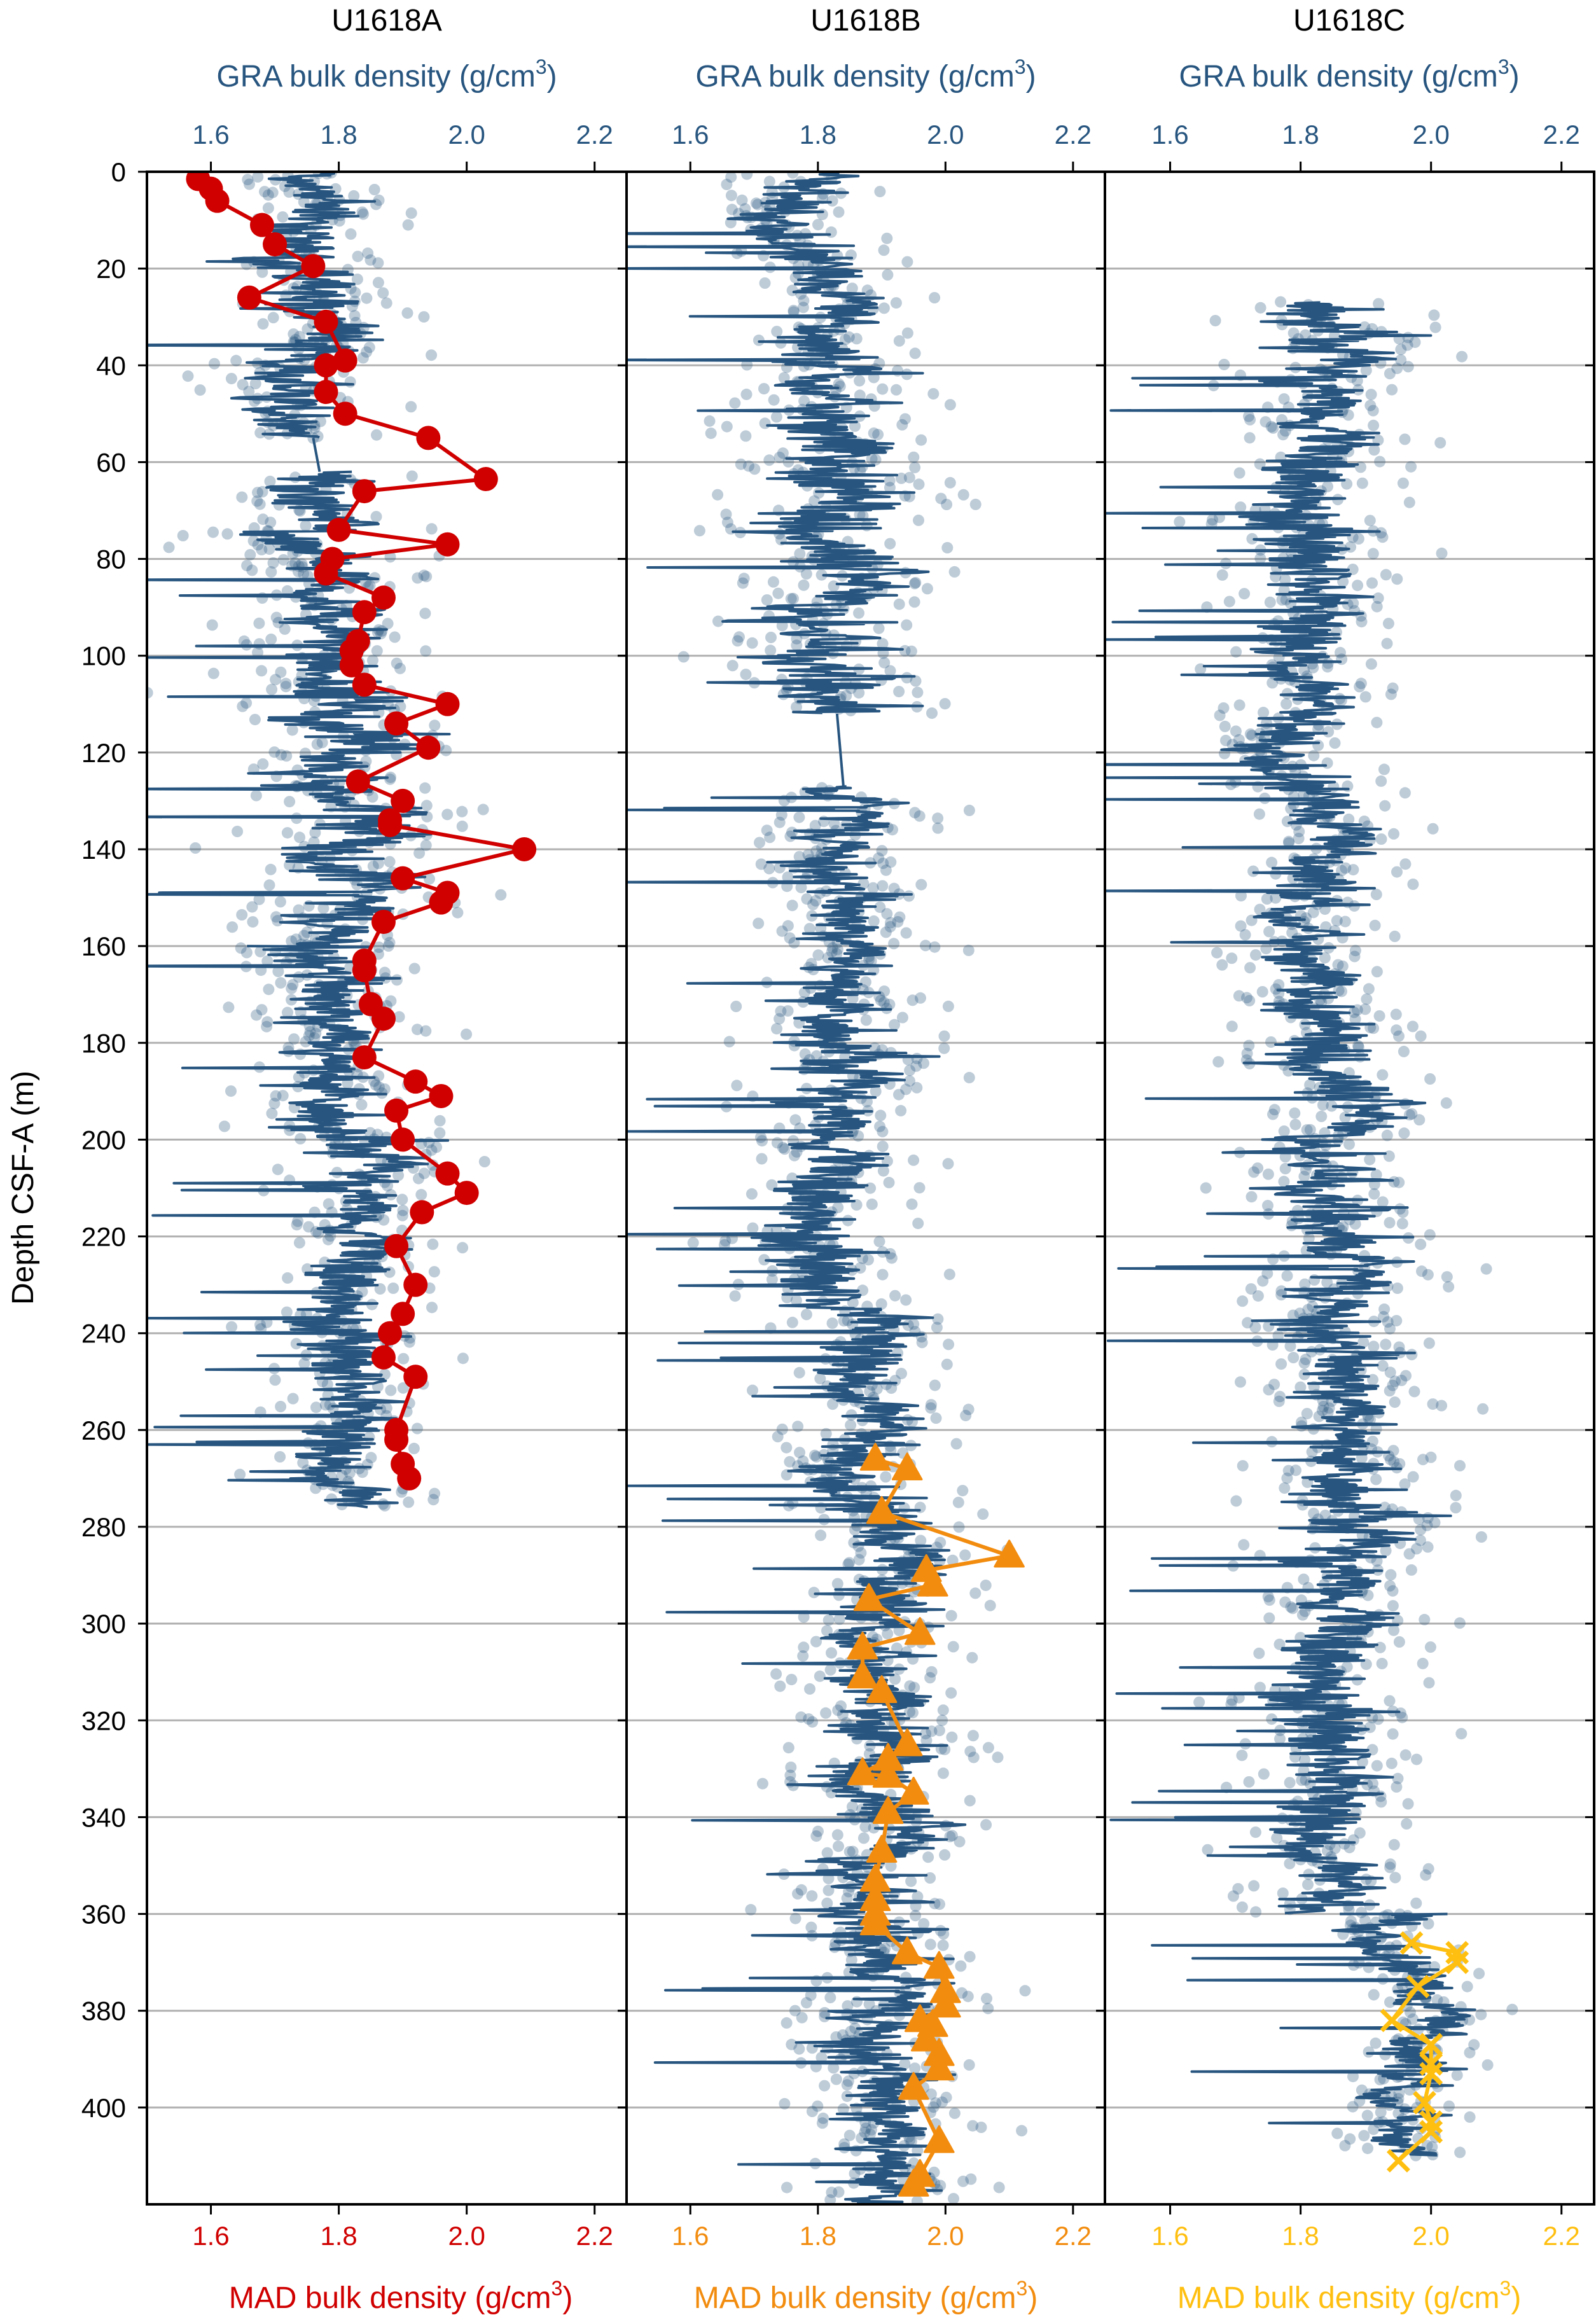  What do you see at coordinates (1300, 2236) in the screenshot?
I see `mad-xtick-label-u1618c: 1.8` at bounding box center [1300, 2236].